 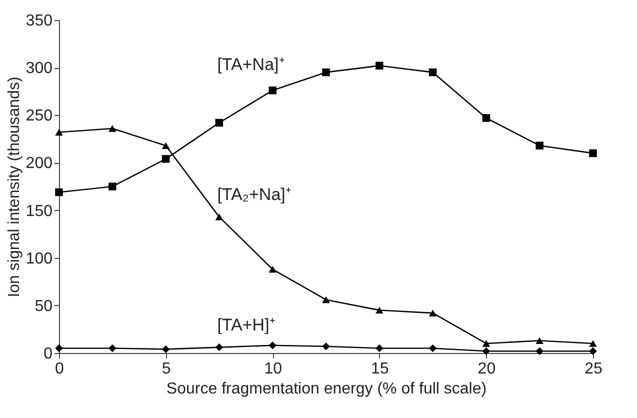 I want to click on y-axis-title: Ion signal intensity (thousands), so click(x=14, y=187).